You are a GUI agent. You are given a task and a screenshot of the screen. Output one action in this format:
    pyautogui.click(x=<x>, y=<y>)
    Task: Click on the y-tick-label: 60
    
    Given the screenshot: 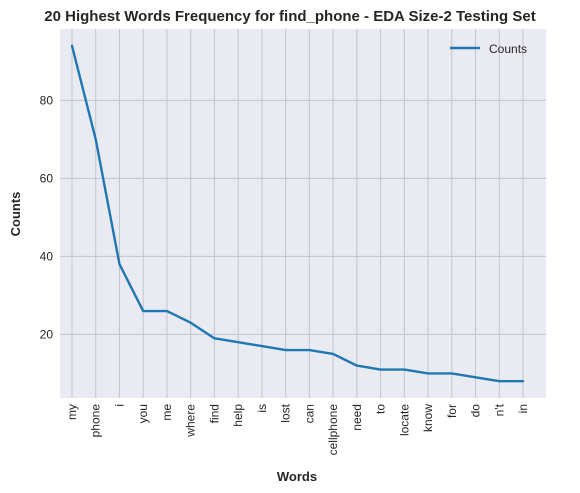 What is the action you would take?
    pyautogui.click(x=47, y=178)
    